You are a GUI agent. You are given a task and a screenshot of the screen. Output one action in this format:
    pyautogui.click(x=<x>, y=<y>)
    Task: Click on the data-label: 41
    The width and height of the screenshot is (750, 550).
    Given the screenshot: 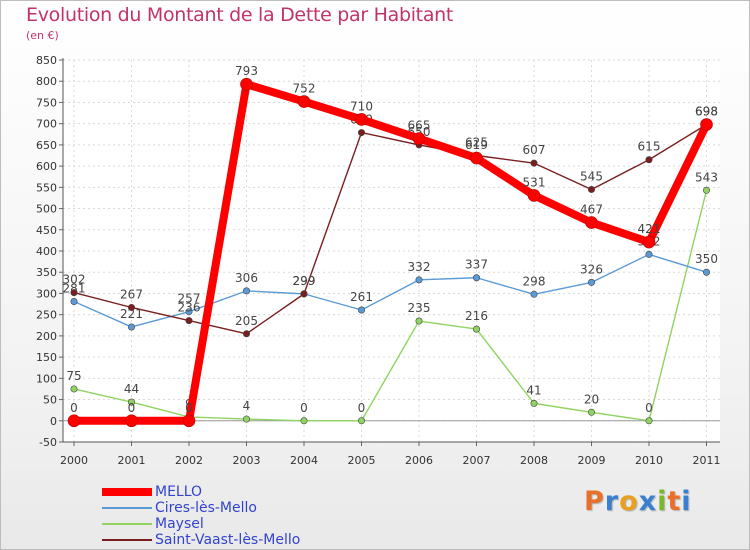 What is the action you would take?
    pyautogui.click(x=533, y=390)
    